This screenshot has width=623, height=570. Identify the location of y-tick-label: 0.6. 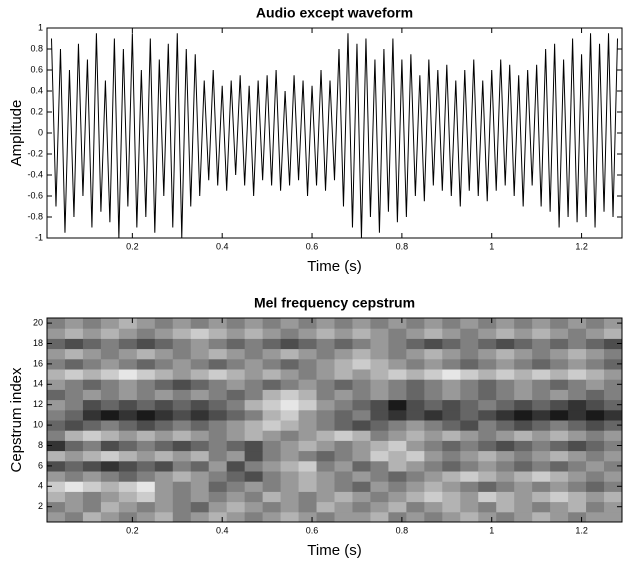
(36, 69).